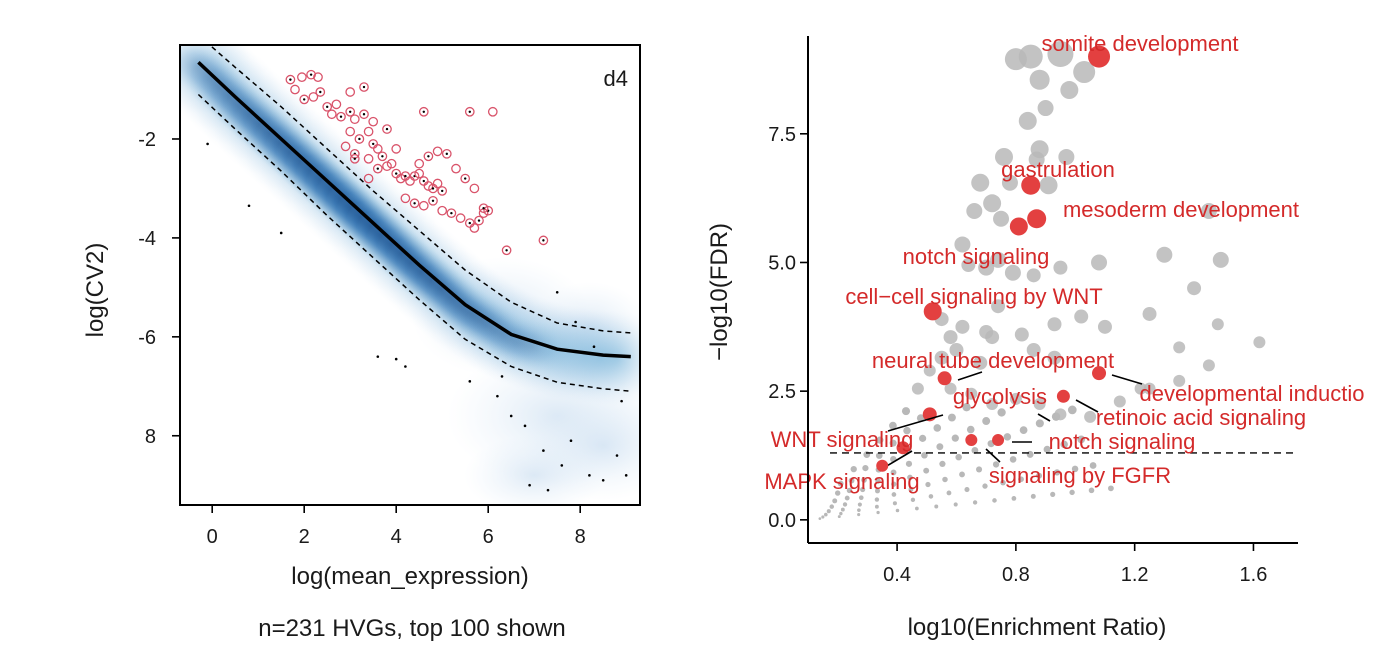  What do you see at coordinates (841, 481) in the screenshot?
I see `term-label: MAPK signaling` at bounding box center [841, 481].